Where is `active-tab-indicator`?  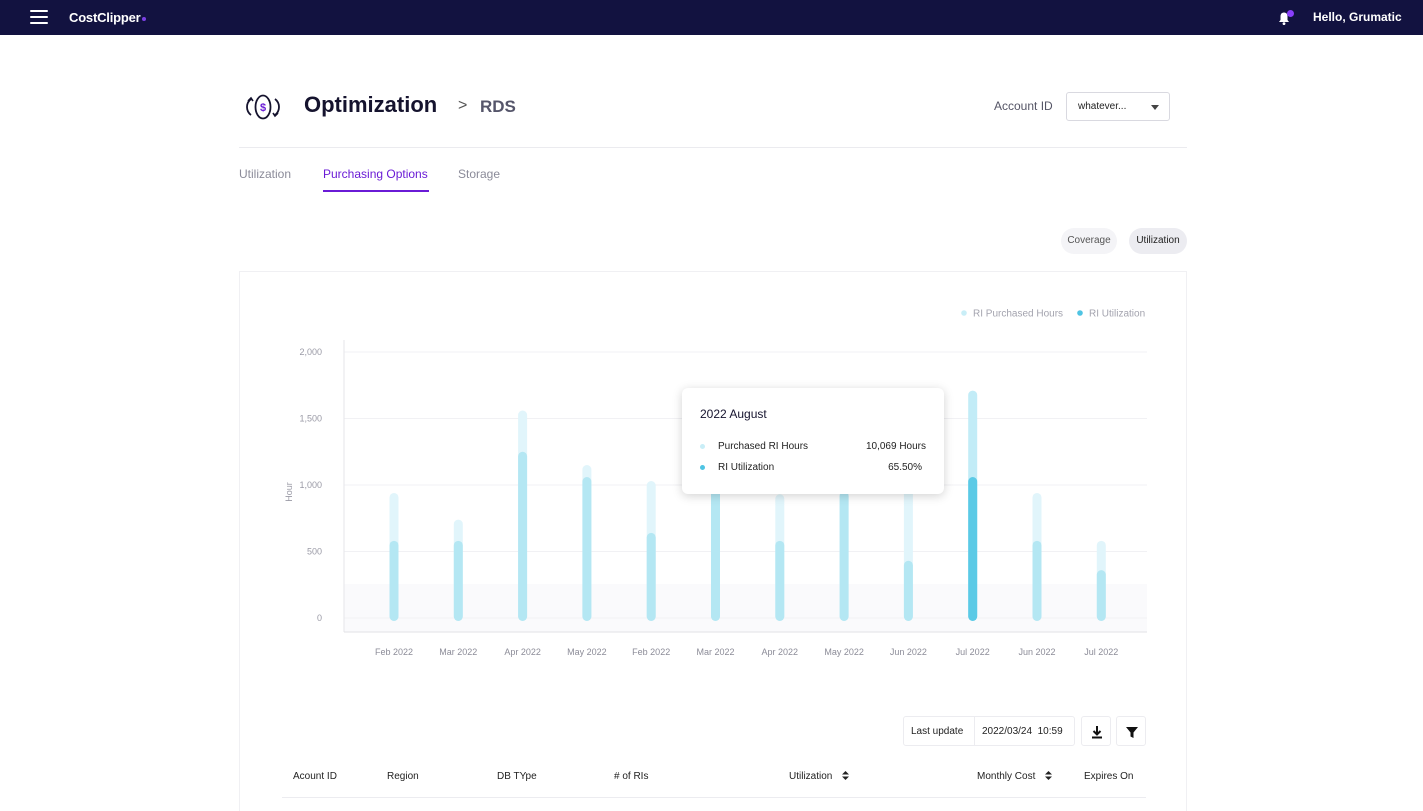 active-tab-indicator is located at coordinates (376, 191).